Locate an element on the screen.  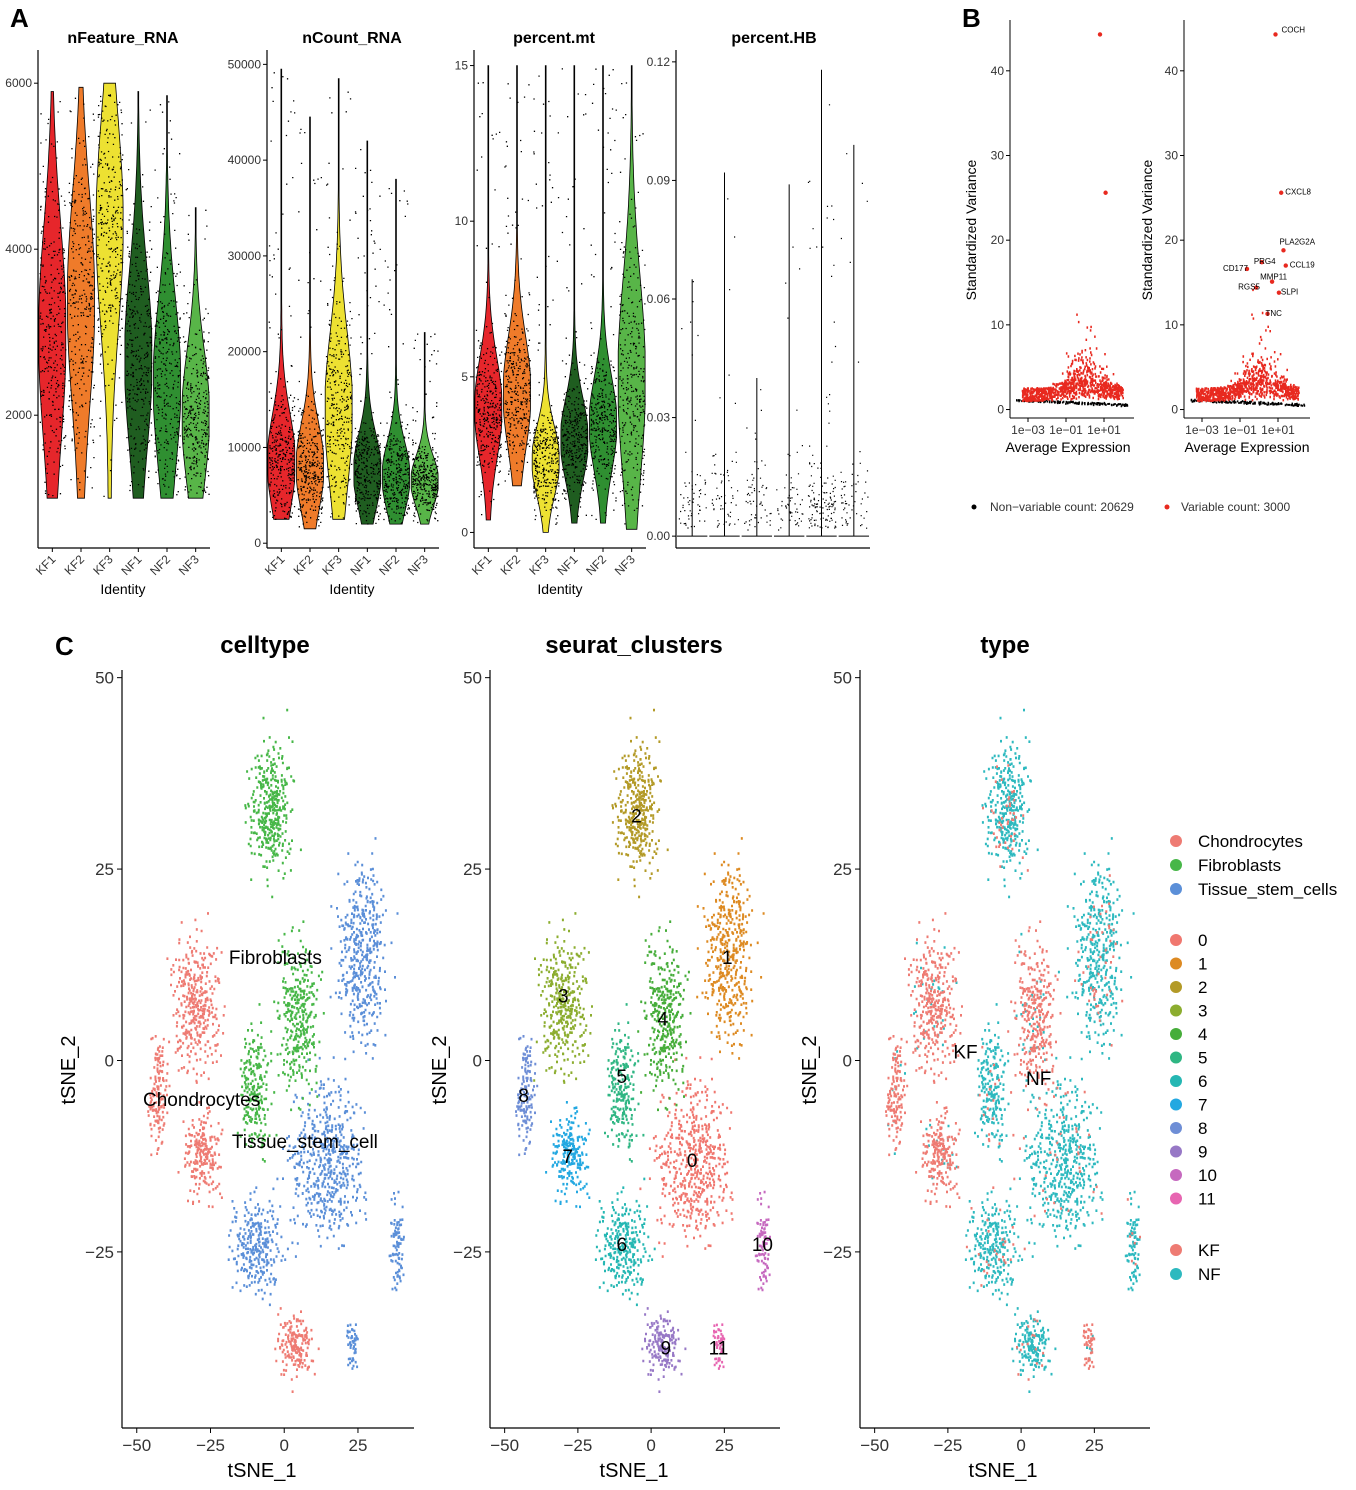
legend-label-variable: Variable count: 3000 is located at coordinates (1236, 507).